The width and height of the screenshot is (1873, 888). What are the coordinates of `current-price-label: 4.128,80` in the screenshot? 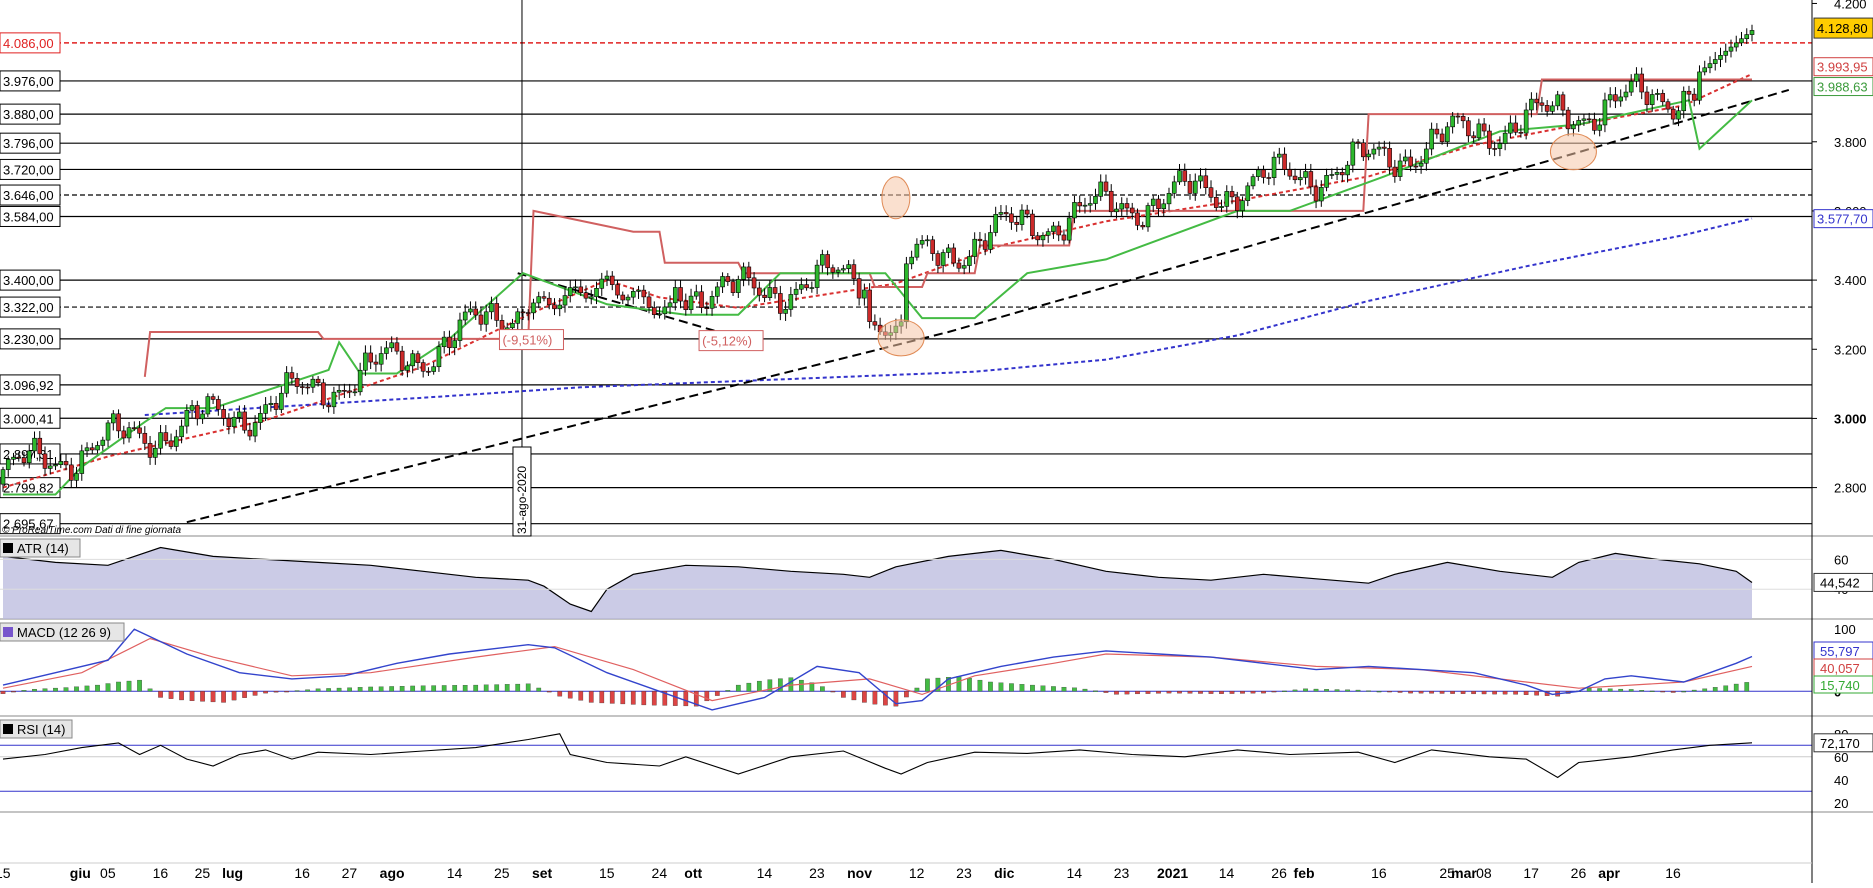 It's located at (1842, 28).